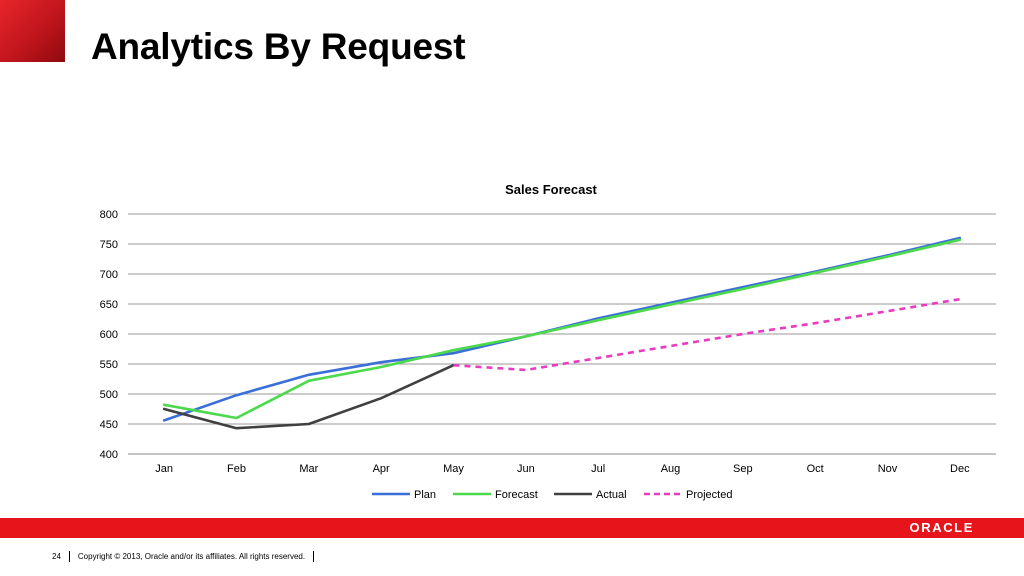 The image size is (1024, 576). What do you see at coordinates (109, 365) in the screenshot?
I see `y-tick-label: 550` at bounding box center [109, 365].